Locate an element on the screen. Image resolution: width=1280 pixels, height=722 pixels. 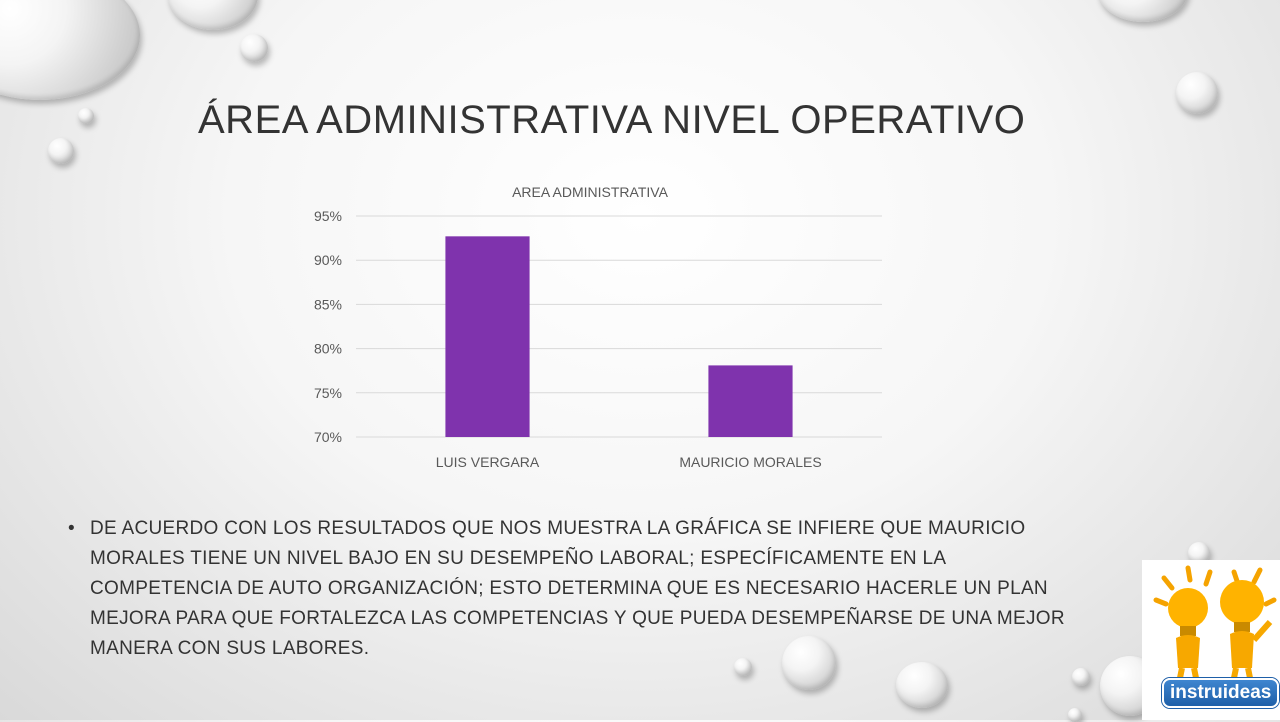
logo-text: instruideas is located at coordinates (1221, 693).